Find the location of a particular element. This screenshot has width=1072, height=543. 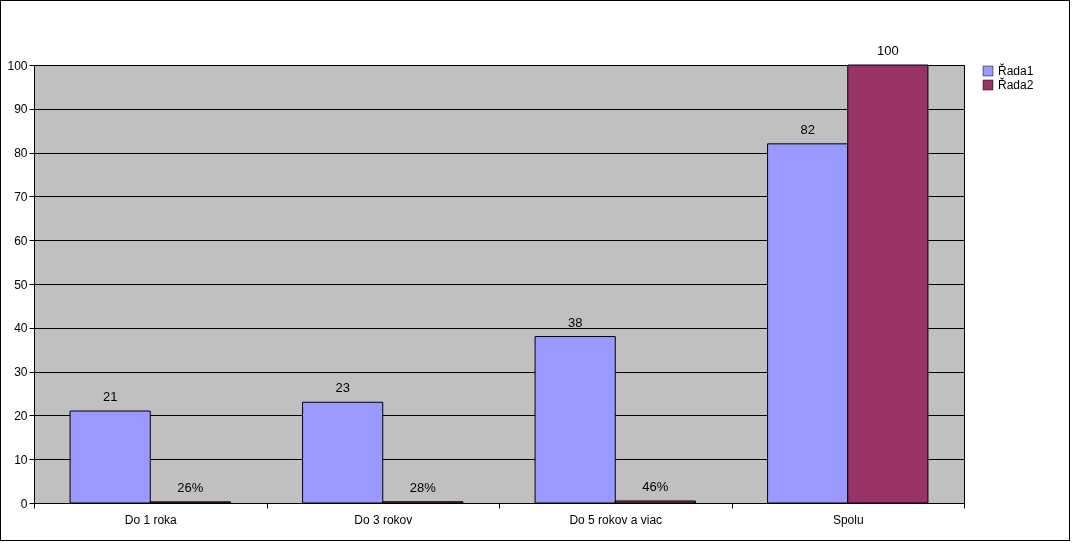

x-tick-label: Spolu is located at coordinates (848, 519).